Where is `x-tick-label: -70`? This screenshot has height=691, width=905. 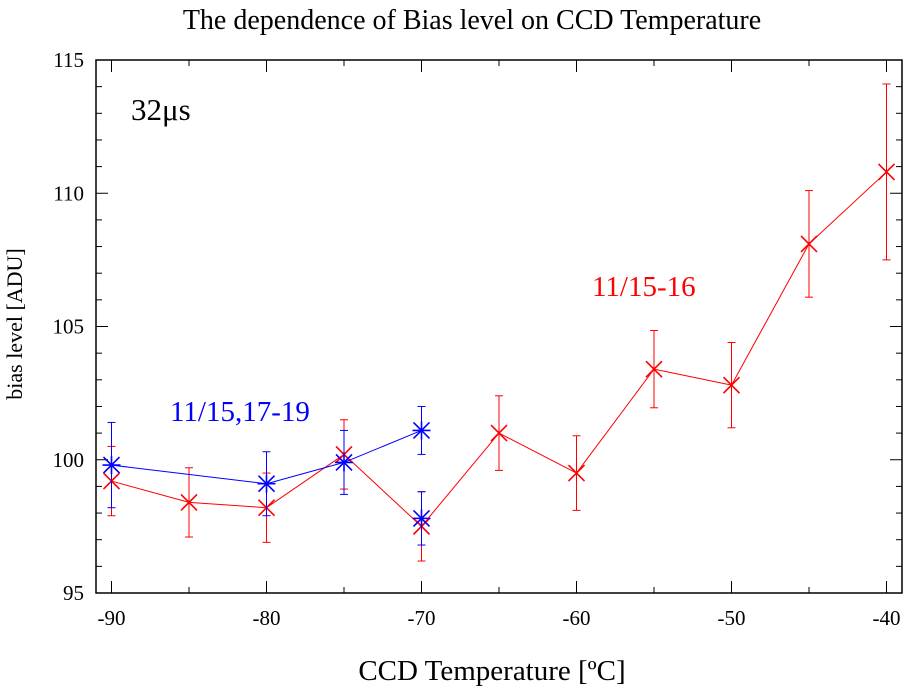
x-tick-label: -70 is located at coordinates (422, 618).